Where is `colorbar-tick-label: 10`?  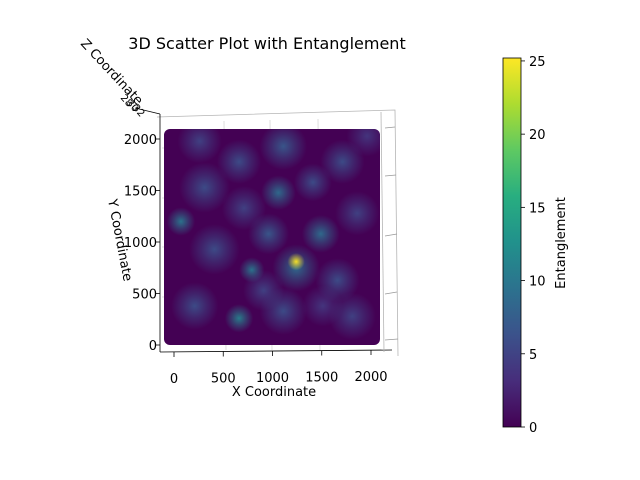
colorbar-tick-label: 10 is located at coordinates (537, 282).